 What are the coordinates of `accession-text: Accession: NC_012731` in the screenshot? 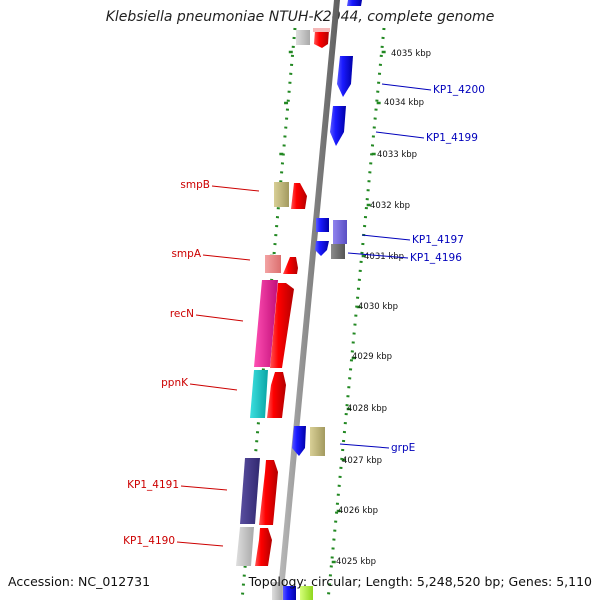 It's located at (79, 581).